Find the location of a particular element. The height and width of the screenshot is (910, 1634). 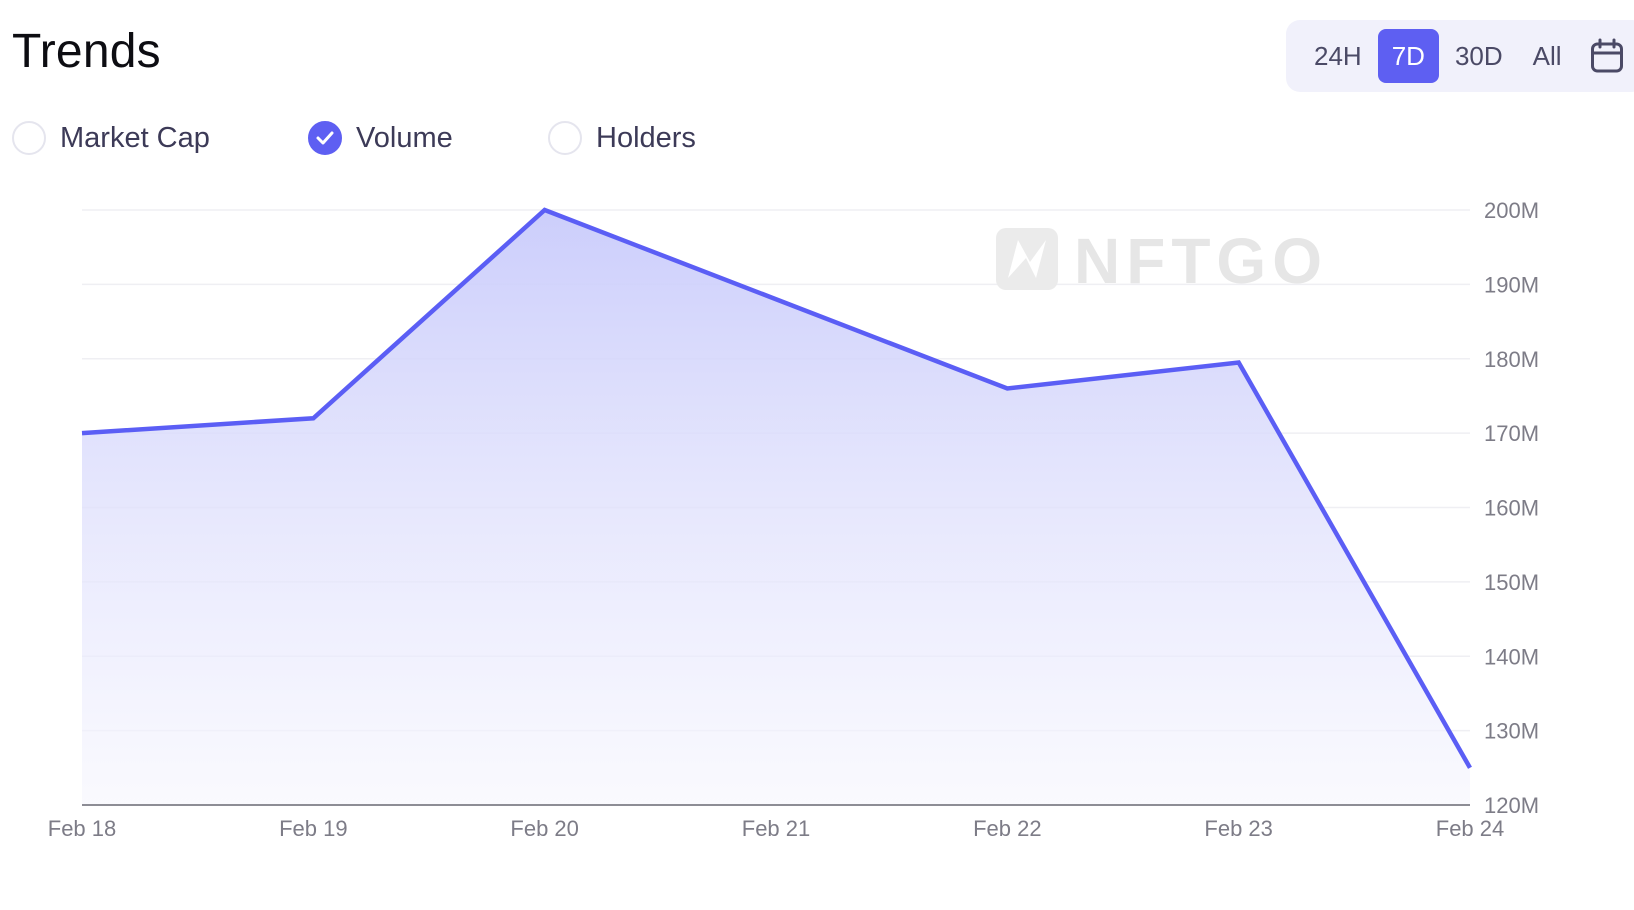

y-tick-label: 150M is located at coordinates (1511, 582).